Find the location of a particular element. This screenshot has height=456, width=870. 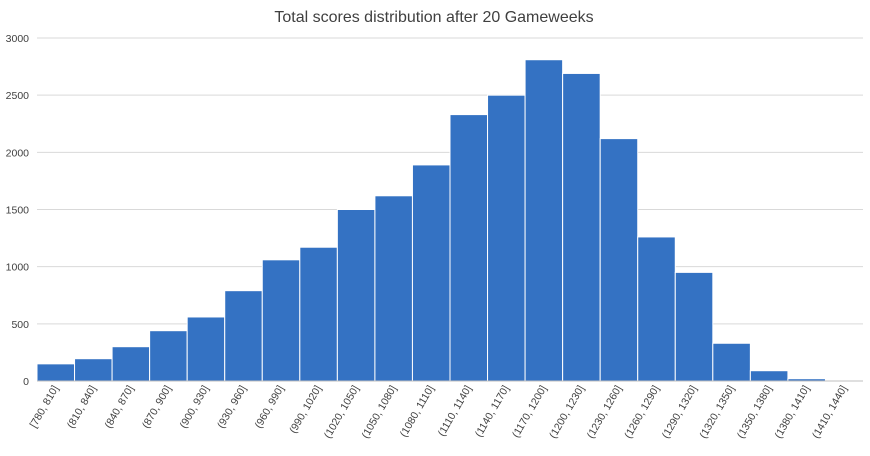

x-tick-label: (1050, 1080] is located at coordinates (379, 411).